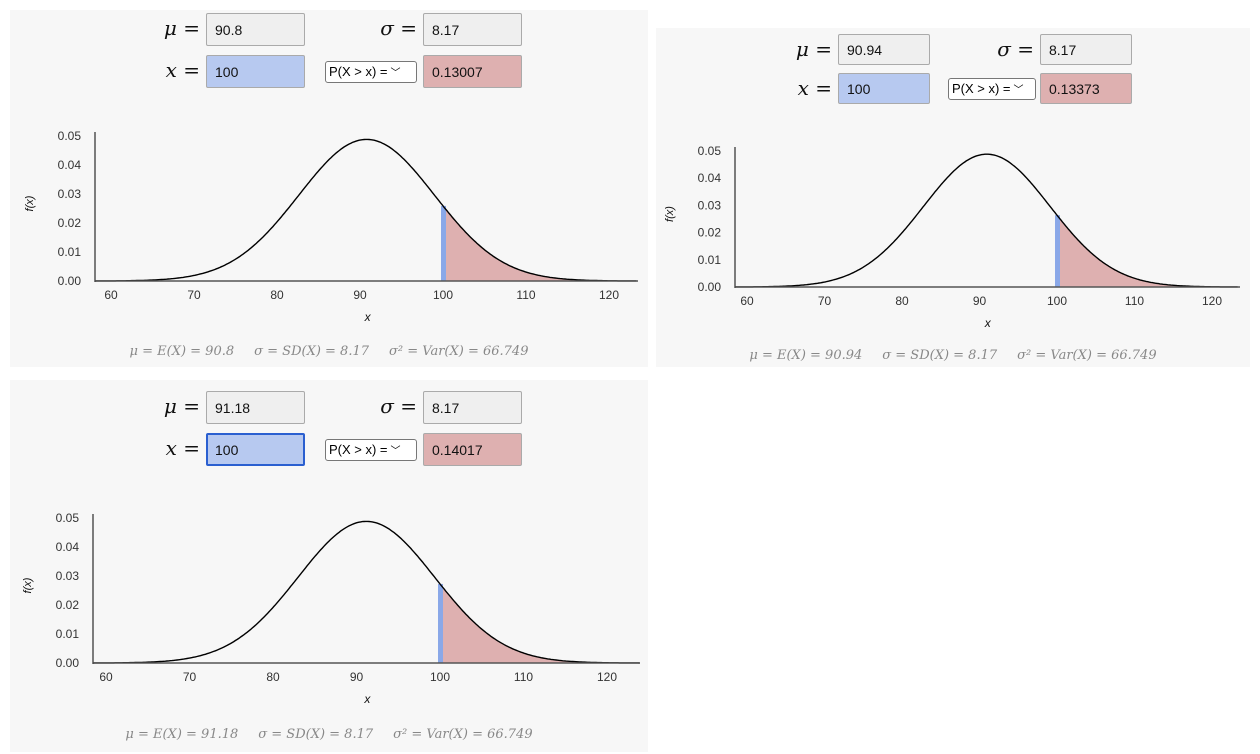 This screenshot has width=1260, height=754. What do you see at coordinates (806, 355) in the screenshot?
I see `summary-stat: μ = E(X) = 90.94` at bounding box center [806, 355].